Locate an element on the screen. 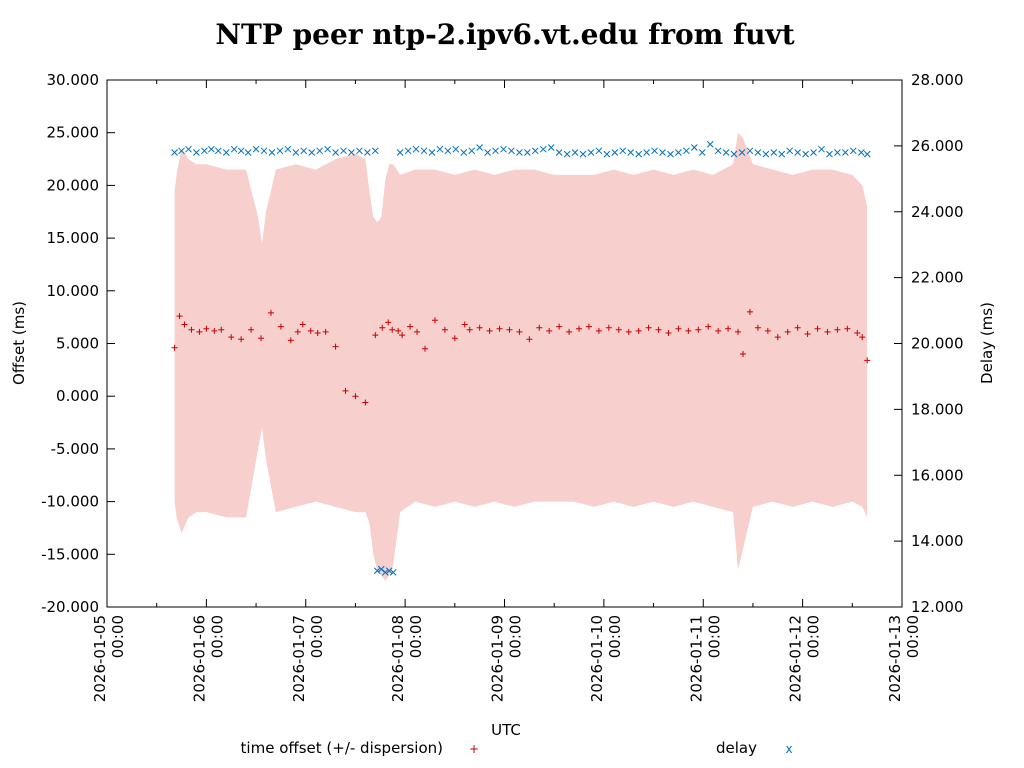 This screenshot has height=768, width=1024. y-tick-label: -10.000 is located at coordinates (70, 502).